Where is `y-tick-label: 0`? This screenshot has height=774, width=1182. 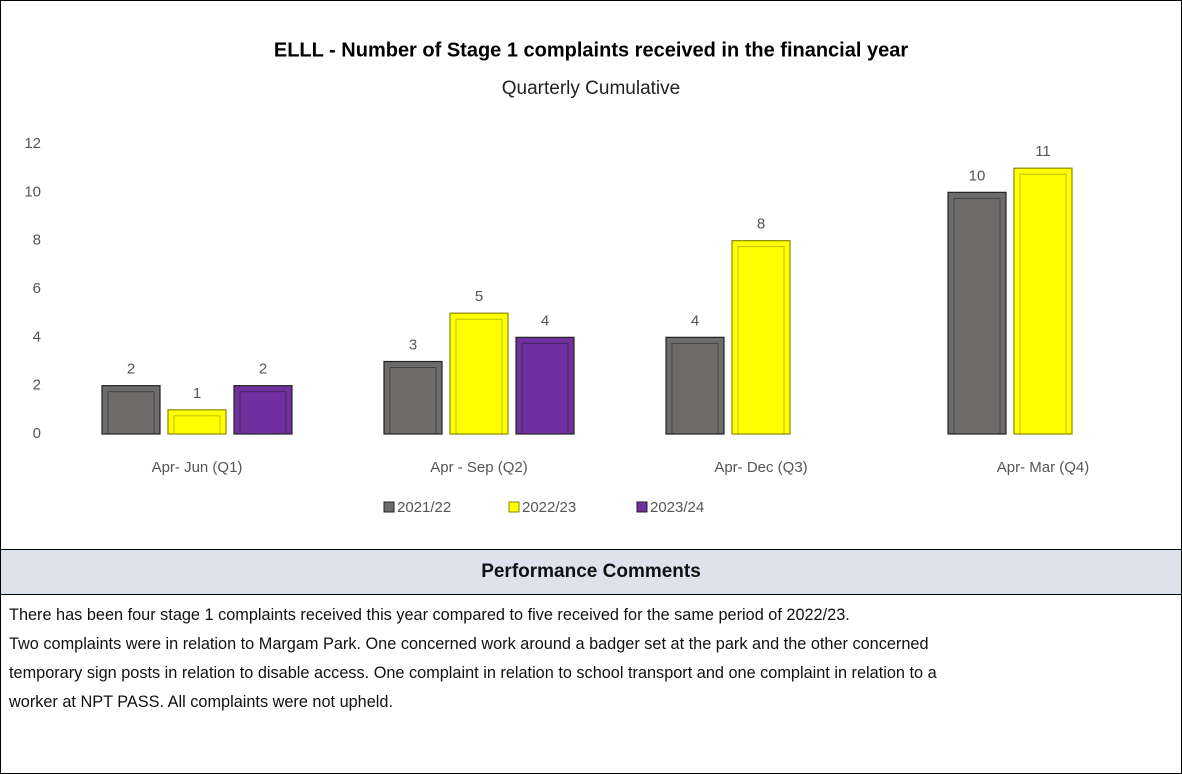 y-tick-label: 0 is located at coordinates (37, 433).